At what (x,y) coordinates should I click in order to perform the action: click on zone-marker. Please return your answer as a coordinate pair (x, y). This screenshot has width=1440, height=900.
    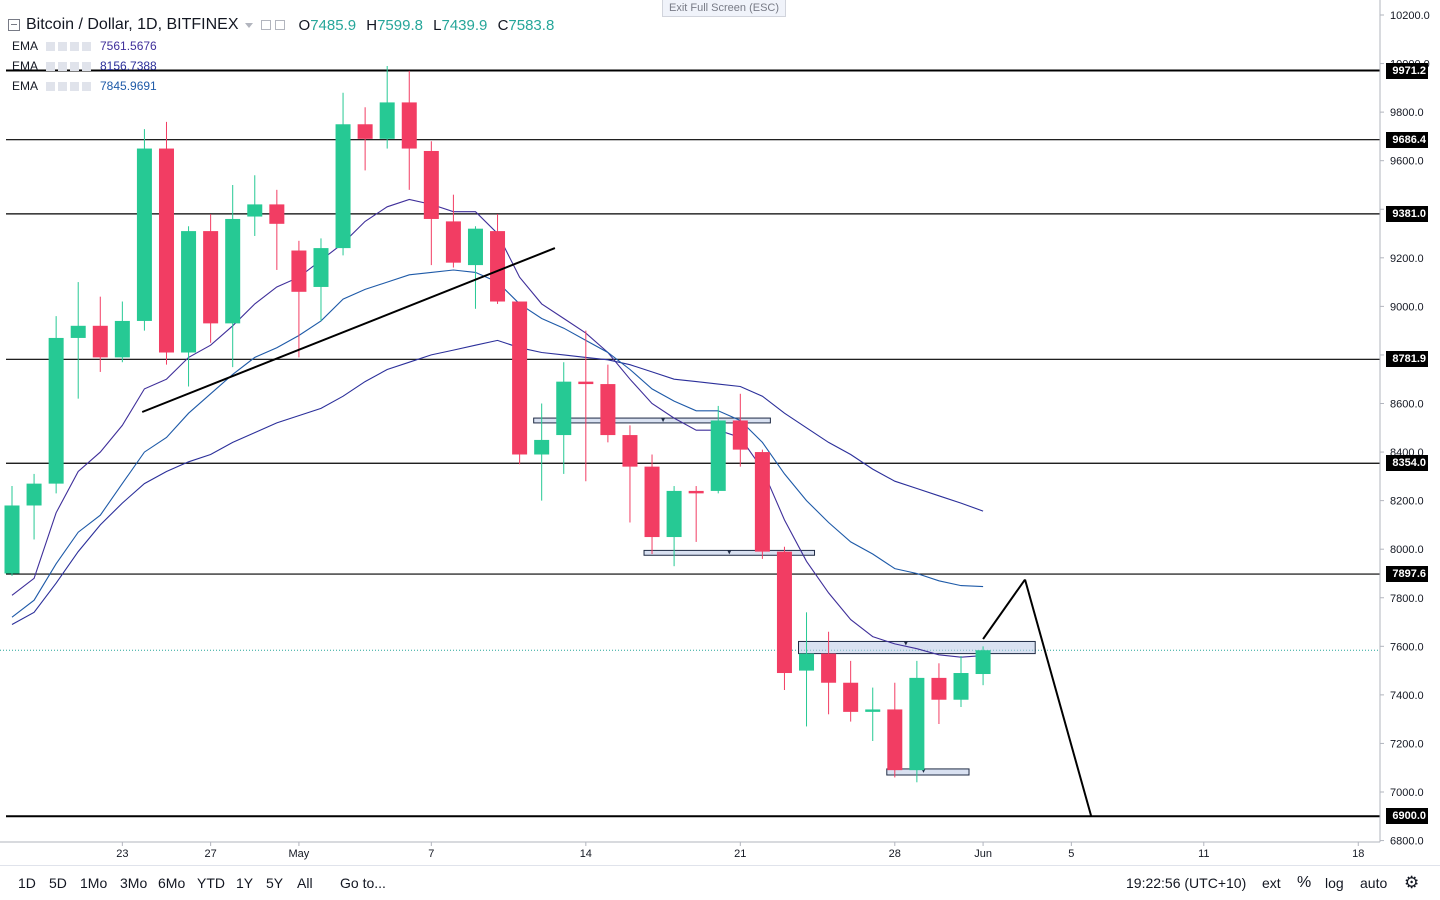
    Looking at the image, I should click on (663, 420).